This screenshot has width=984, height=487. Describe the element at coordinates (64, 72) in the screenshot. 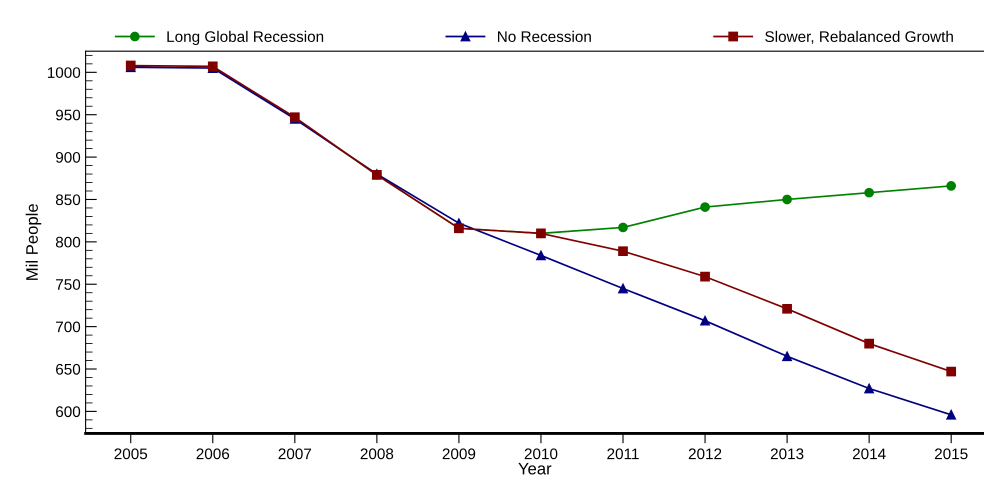

I see `y-tick-label: 1000` at that location.